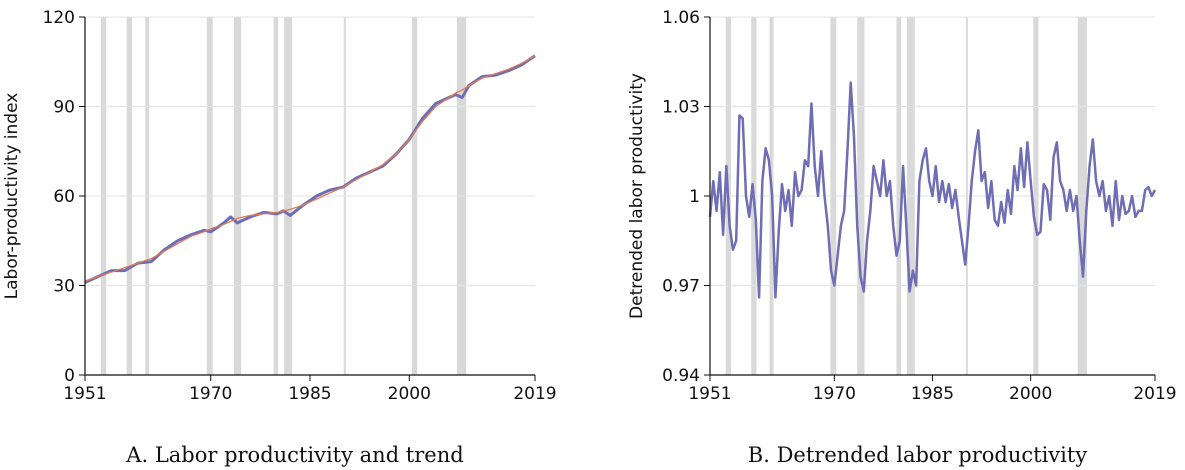  What do you see at coordinates (64, 197) in the screenshot?
I see `y-tick-label: 60` at bounding box center [64, 197].